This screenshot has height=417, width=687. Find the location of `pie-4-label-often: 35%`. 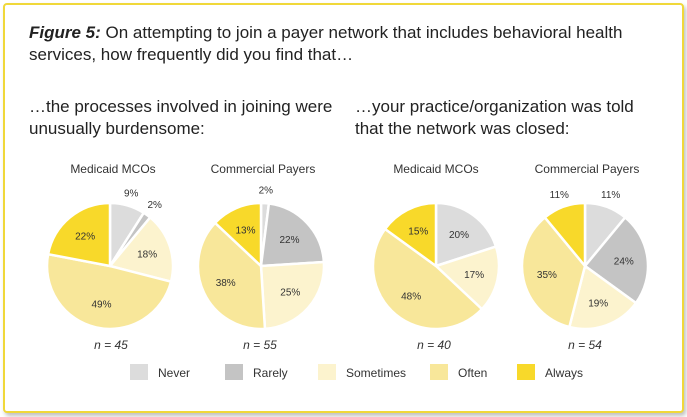

pie-4-label-often: 35% is located at coordinates (547, 275).